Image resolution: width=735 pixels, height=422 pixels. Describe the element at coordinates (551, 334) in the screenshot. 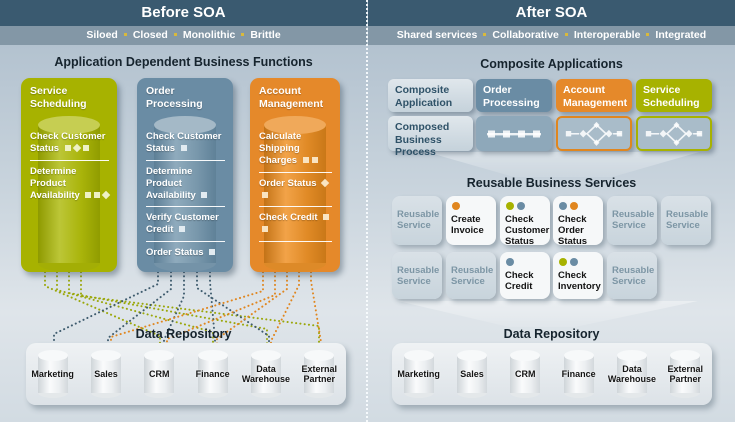

I see `data-repository-title-right: Data Repository` at that location.